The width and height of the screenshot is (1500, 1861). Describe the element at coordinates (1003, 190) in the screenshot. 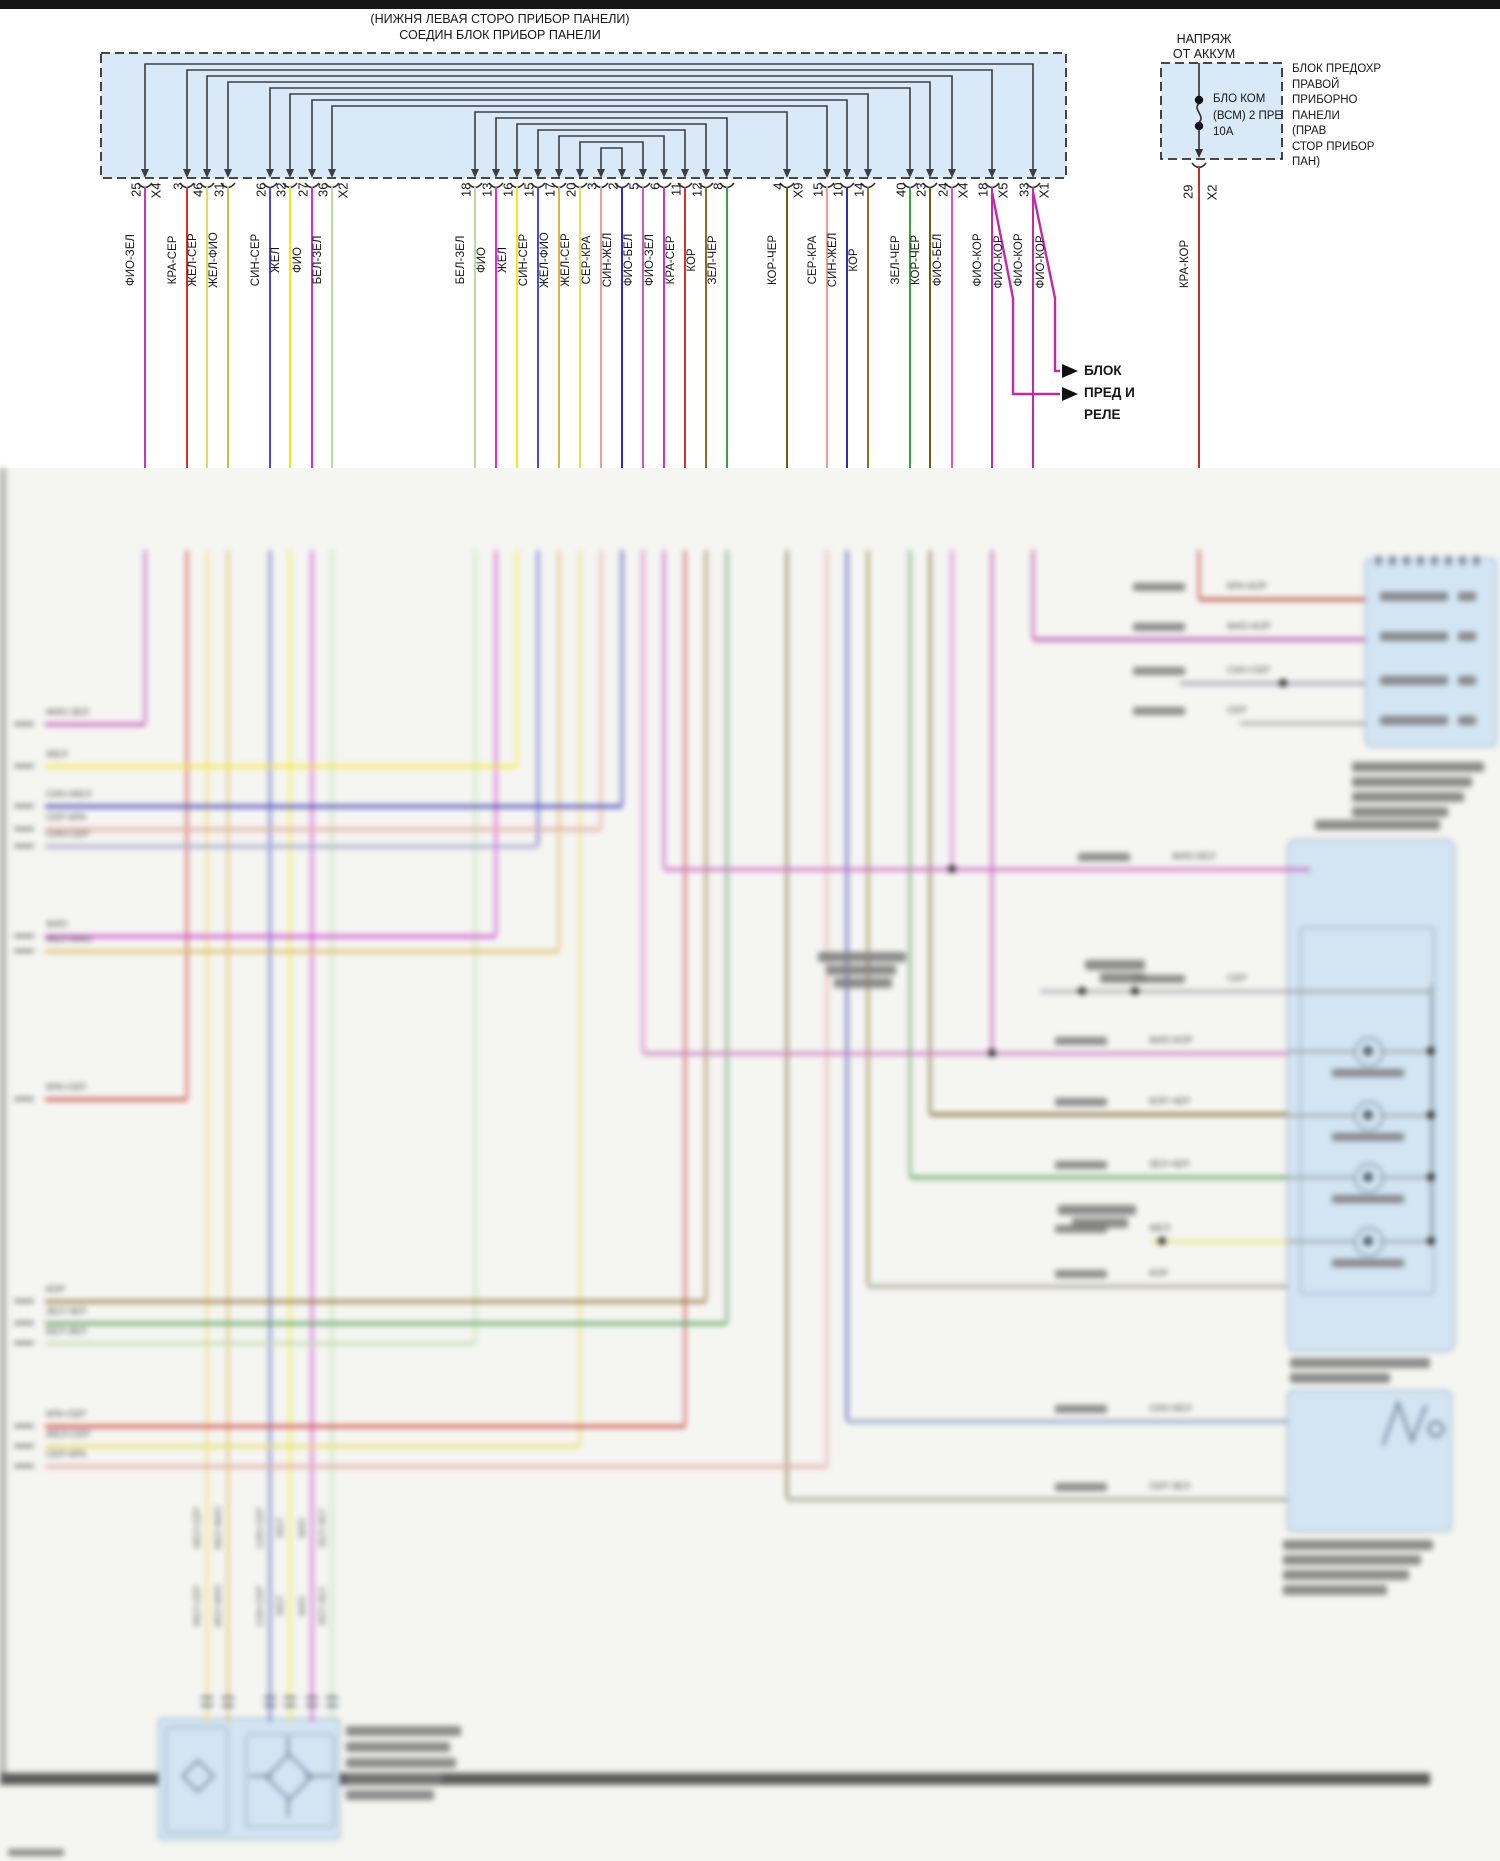

I see `connector-id-label: X5` at that location.